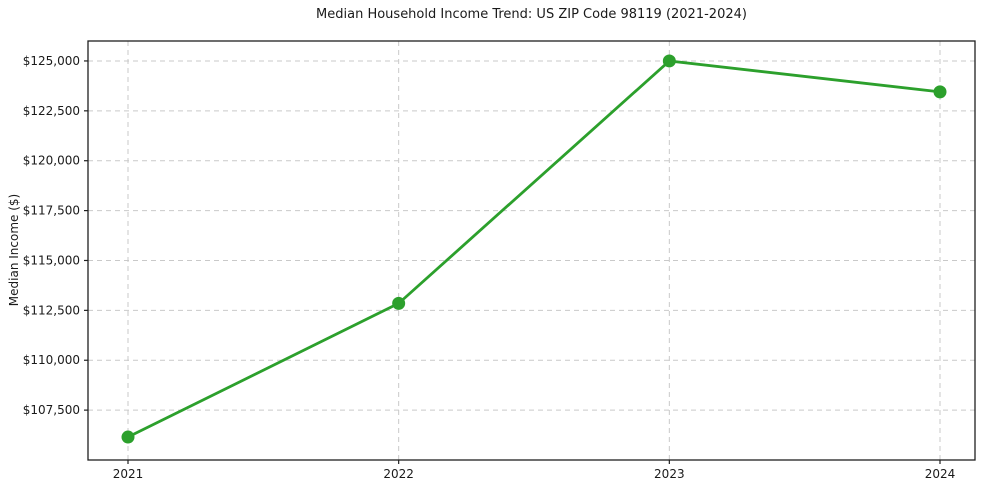 Image resolution: width=989 pixels, height=490 pixels. Describe the element at coordinates (51, 111) in the screenshot. I see `y-tick-label: $122,500` at that location.